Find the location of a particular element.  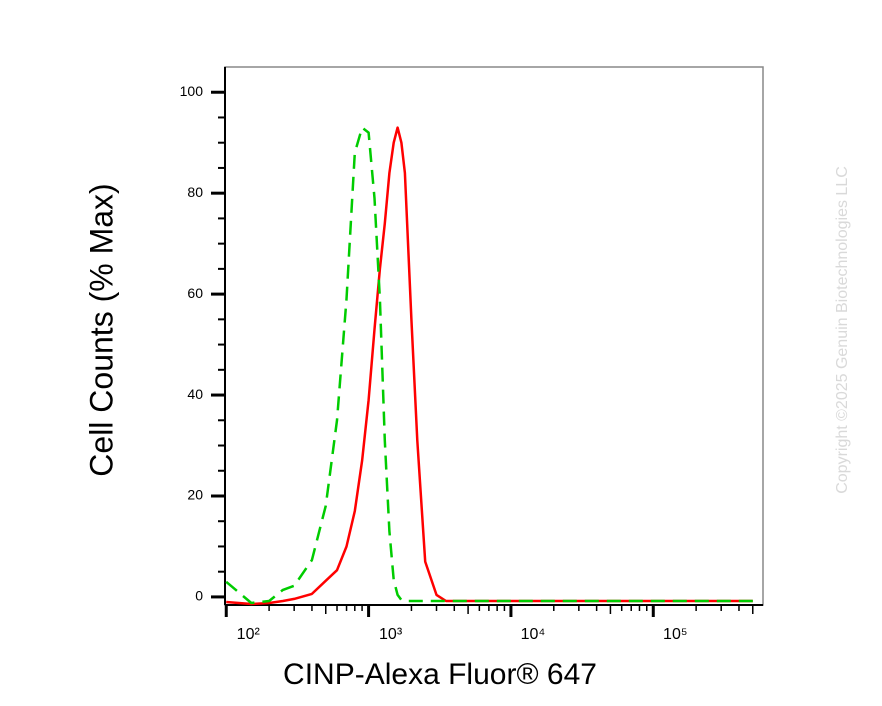

y-tick-label: 80 is located at coordinates (195, 192).